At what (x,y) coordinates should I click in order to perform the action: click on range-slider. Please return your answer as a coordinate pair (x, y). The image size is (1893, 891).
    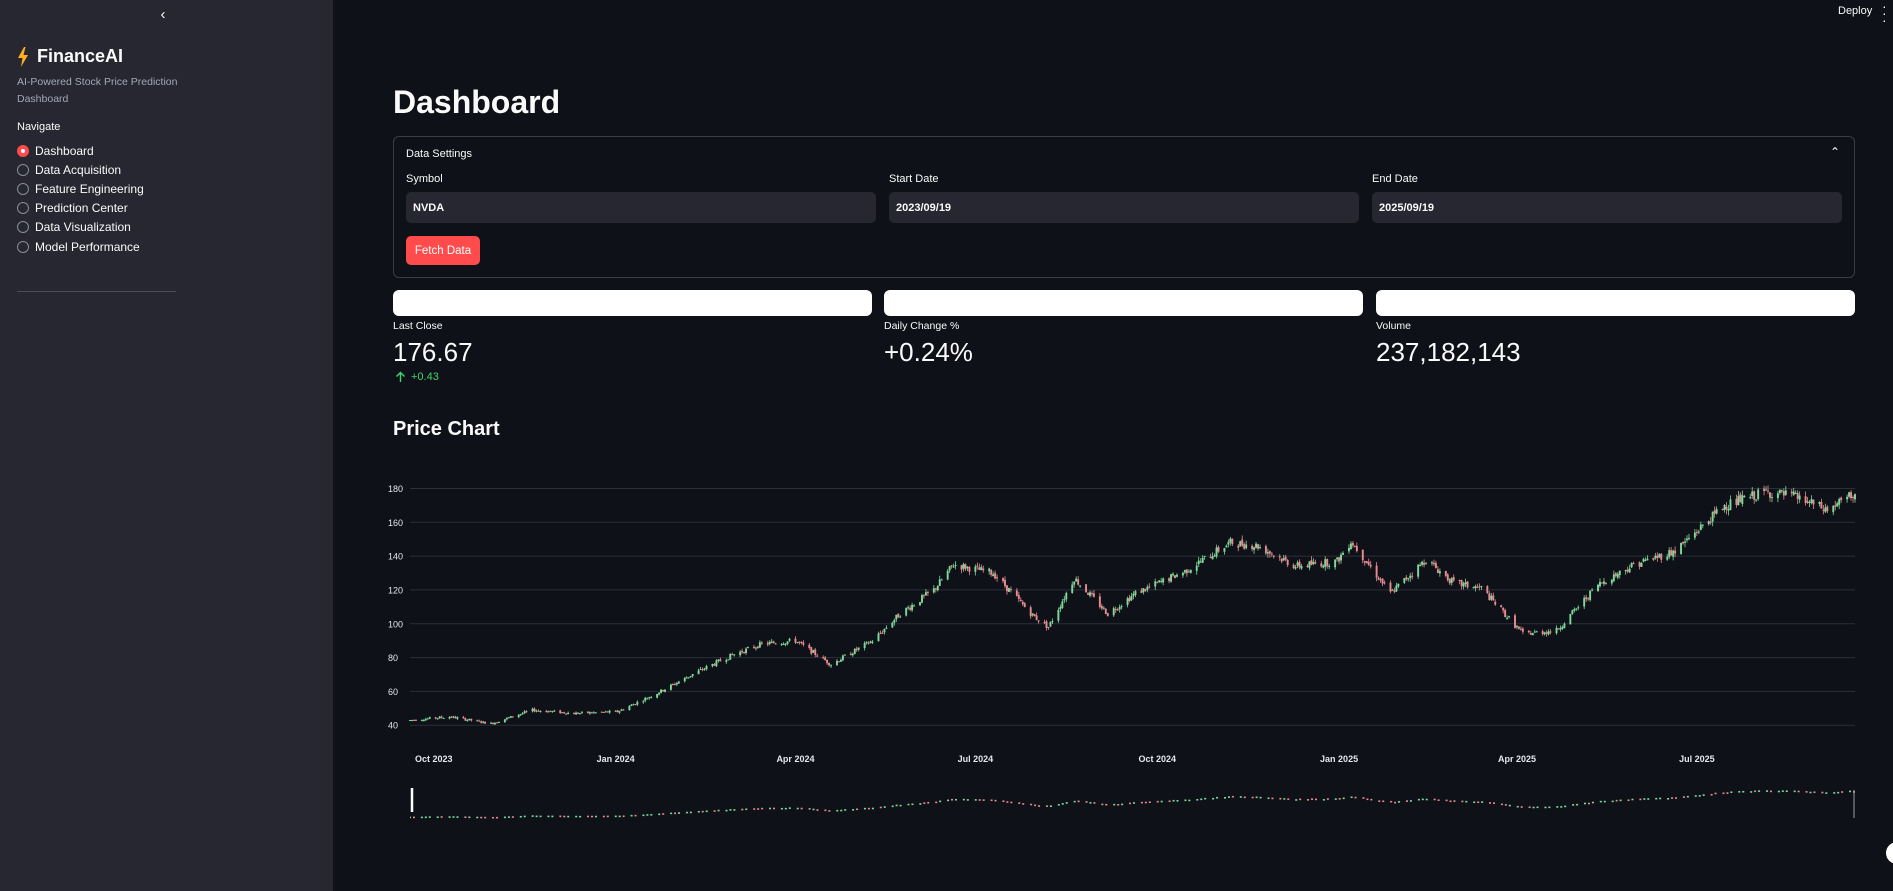
    Looking at the image, I should click on (1133, 802).